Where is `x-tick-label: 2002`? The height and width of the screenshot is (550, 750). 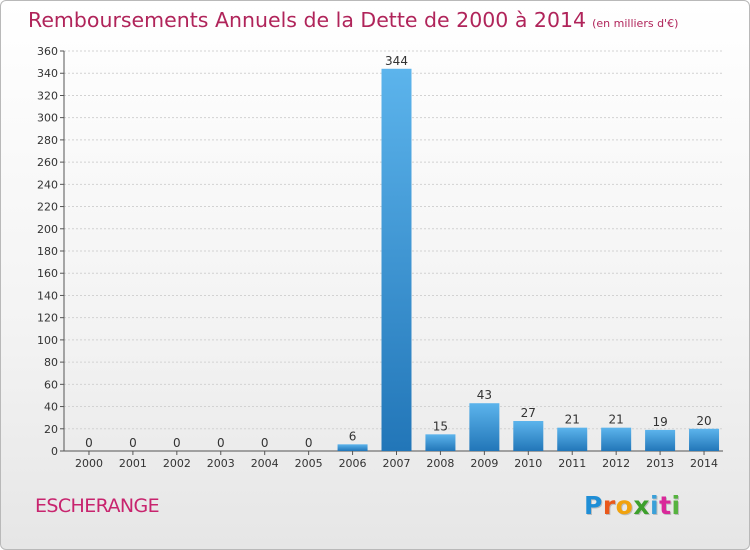 x-tick-label: 2002 is located at coordinates (177, 463).